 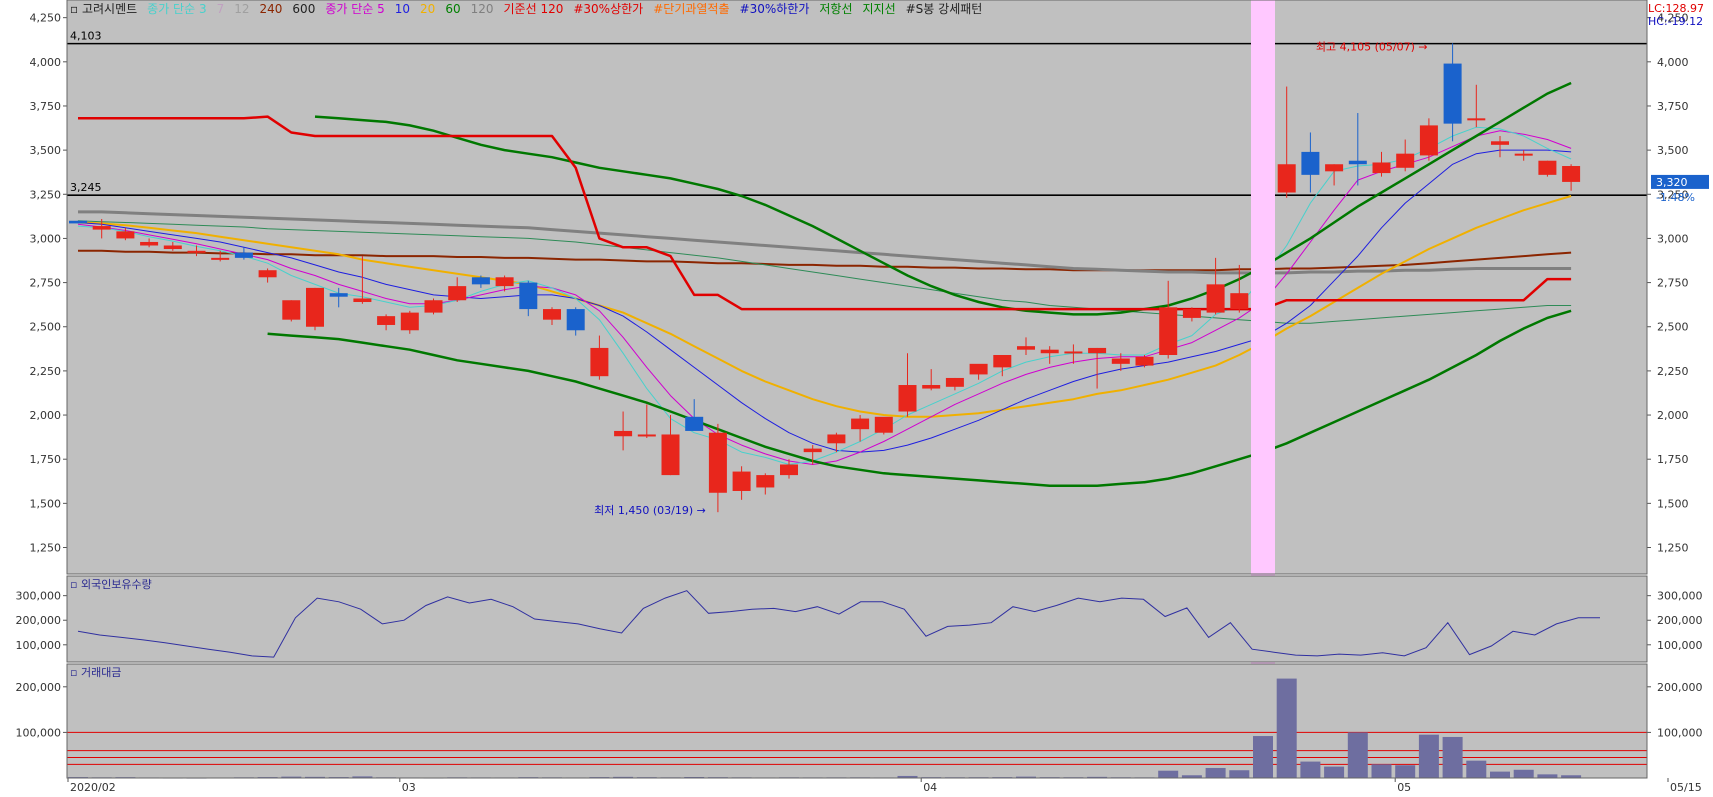 What do you see at coordinates (857, 721) in the screenshot?
I see `volume-panel-border` at bounding box center [857, 721].